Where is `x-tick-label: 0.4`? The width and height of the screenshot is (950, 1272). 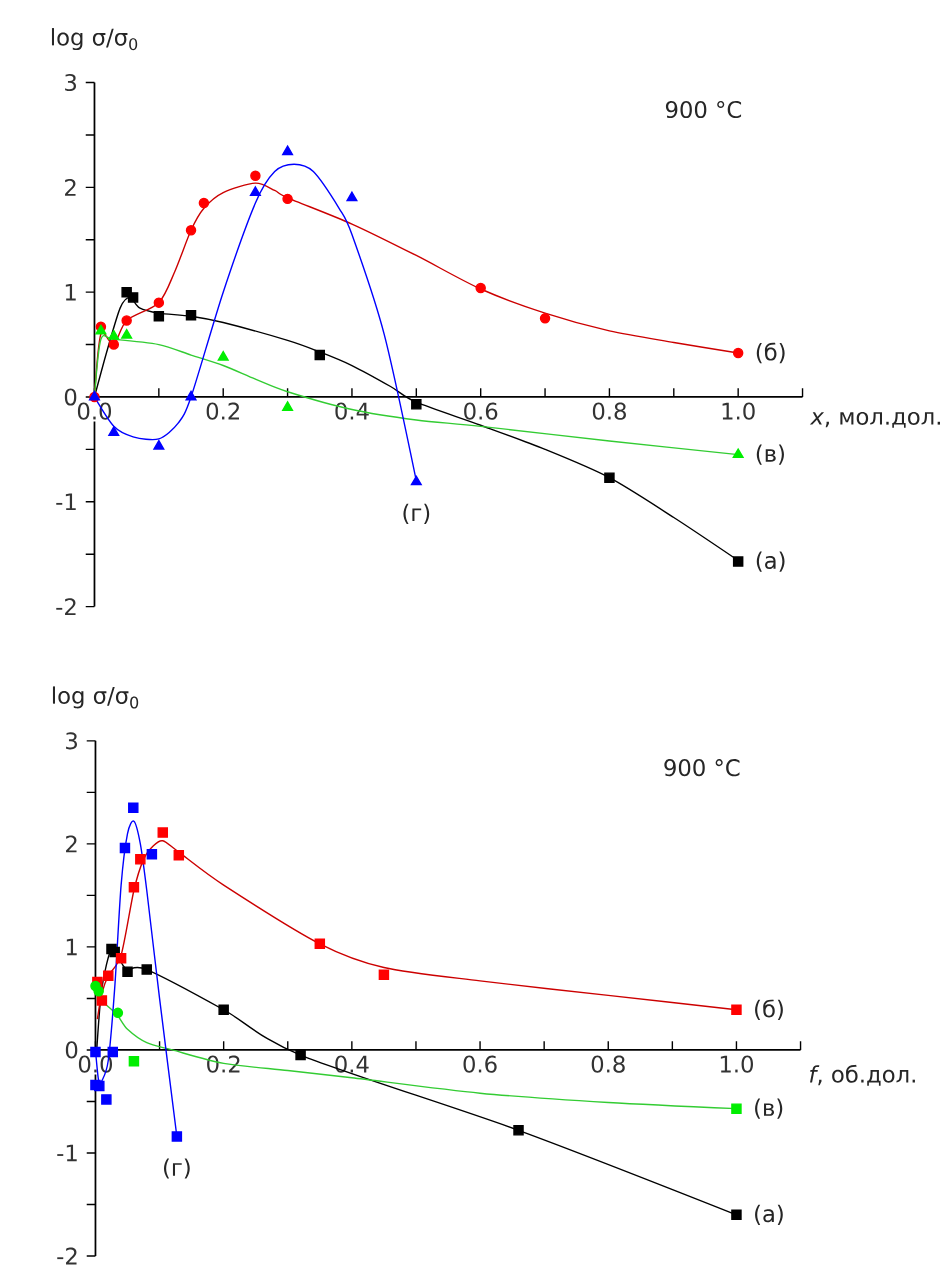
x-tick-label: 0.4 is located at coordinates (352, 1064).